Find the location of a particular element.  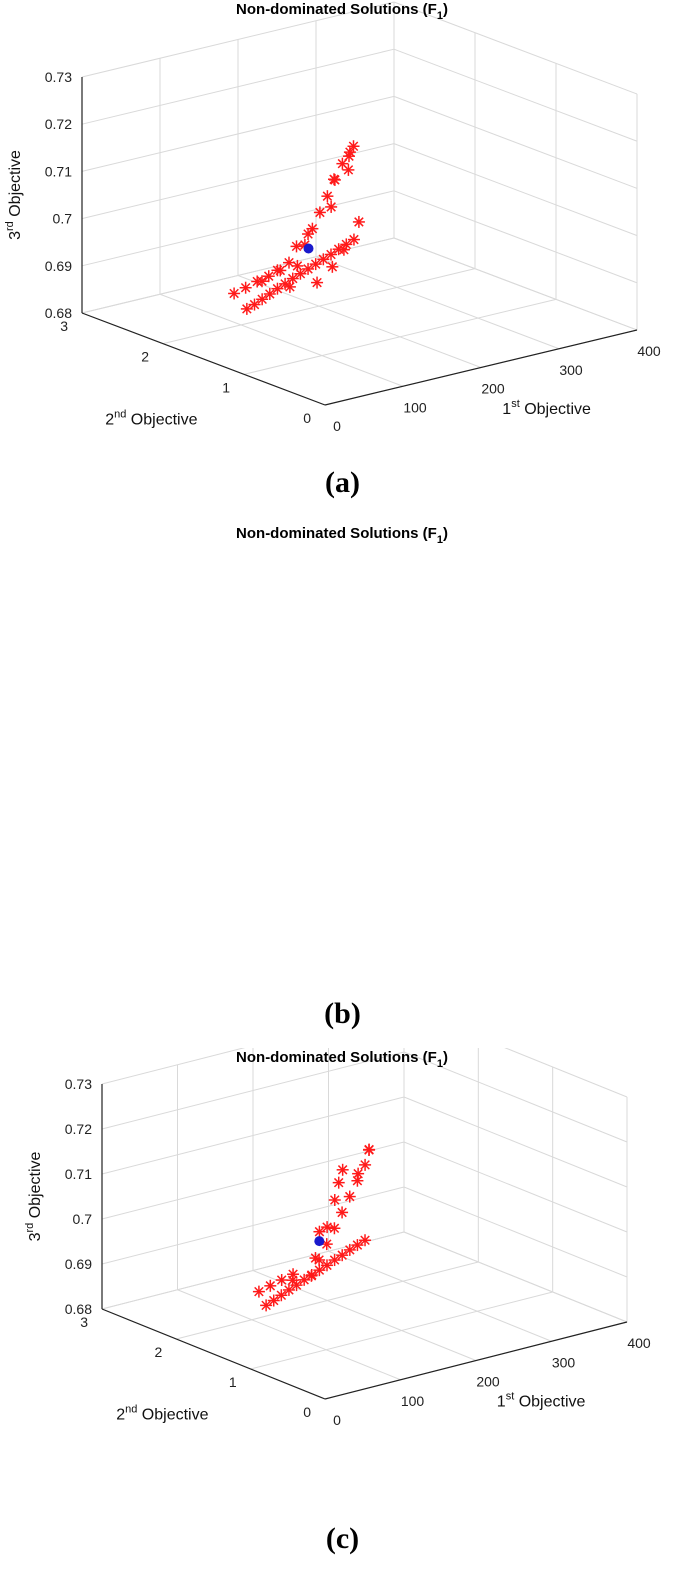

y-axis-label: 2nd Objective is located at coordinates (151, 418).